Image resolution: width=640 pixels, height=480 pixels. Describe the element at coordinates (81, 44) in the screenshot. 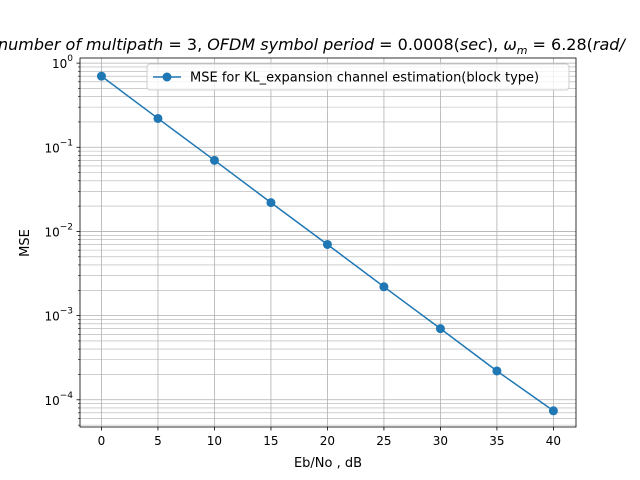

I see `title-part-1: number of multipath` at that location.